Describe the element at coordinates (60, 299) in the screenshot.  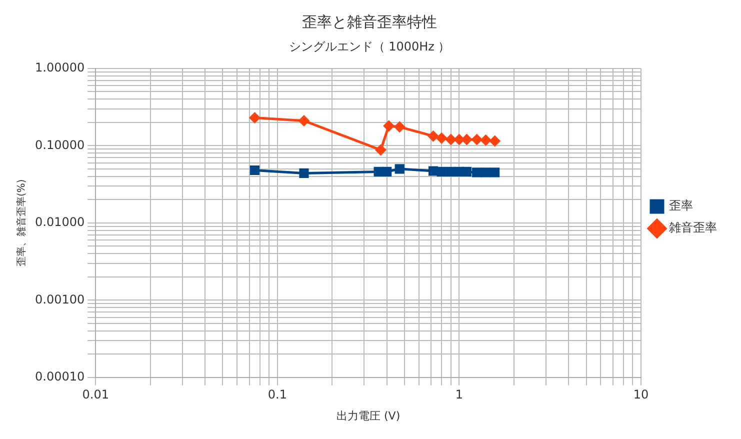
I see `y-tick-label: 0.00100` at that location.